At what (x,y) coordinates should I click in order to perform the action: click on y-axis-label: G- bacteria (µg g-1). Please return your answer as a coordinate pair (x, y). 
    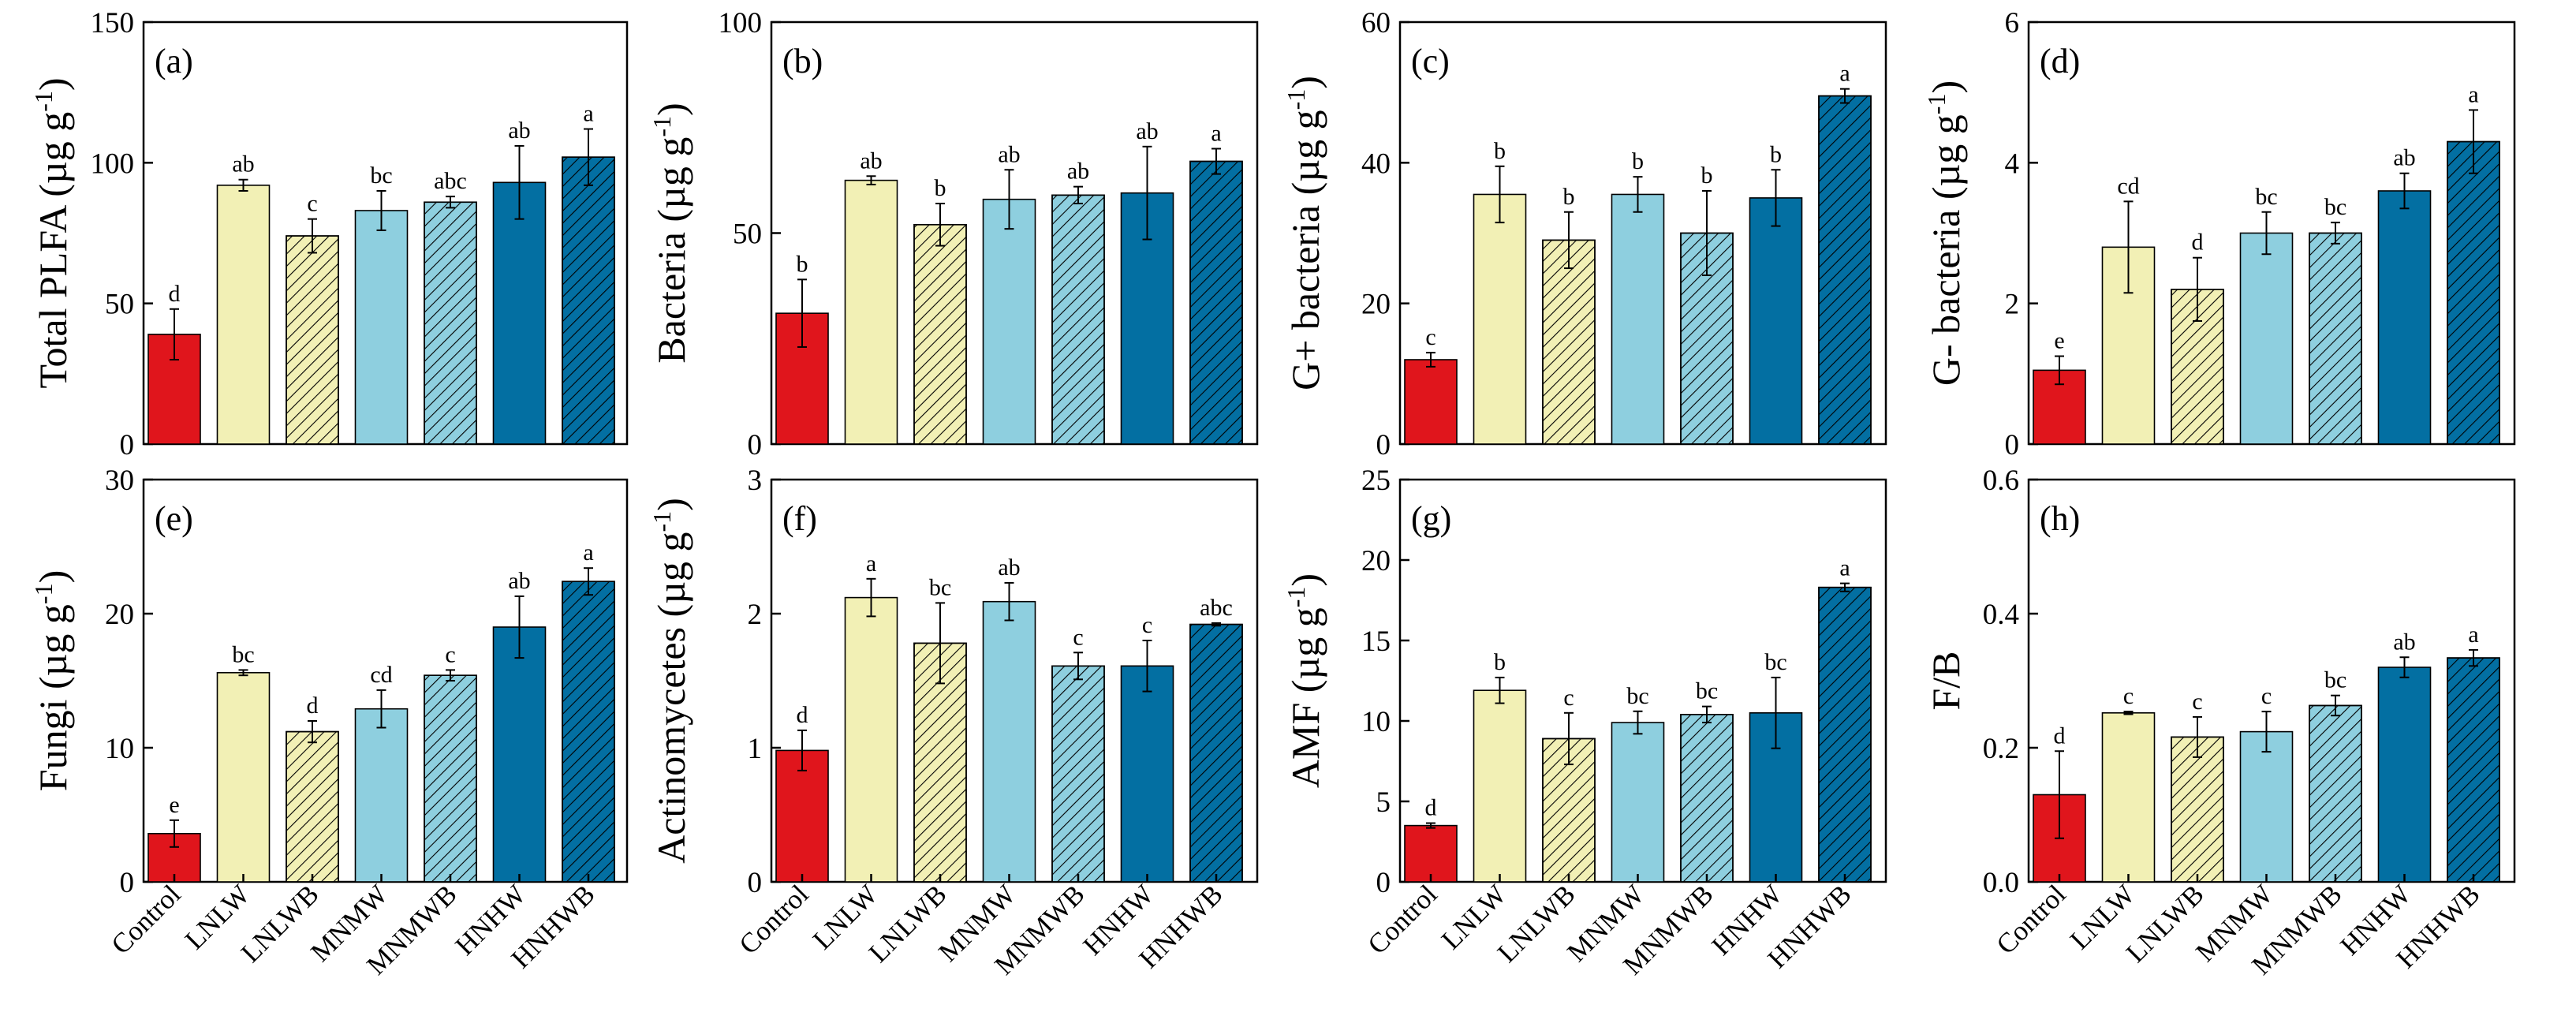
    Looking at the image, I should click on (1945, 233).